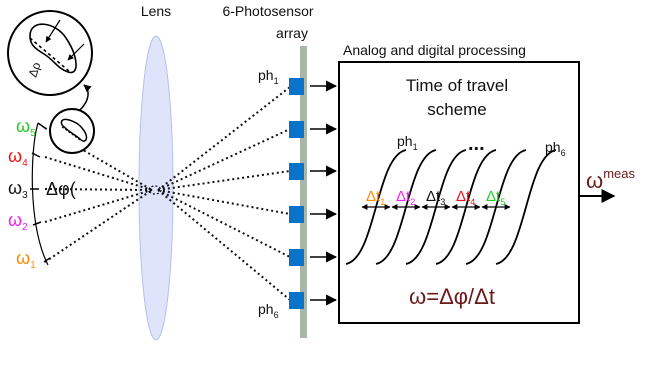  What do you see at coordinates (26, 259) in the screenshot?
I see `omega-label-1: ω1` at bounding box center [26, 259].